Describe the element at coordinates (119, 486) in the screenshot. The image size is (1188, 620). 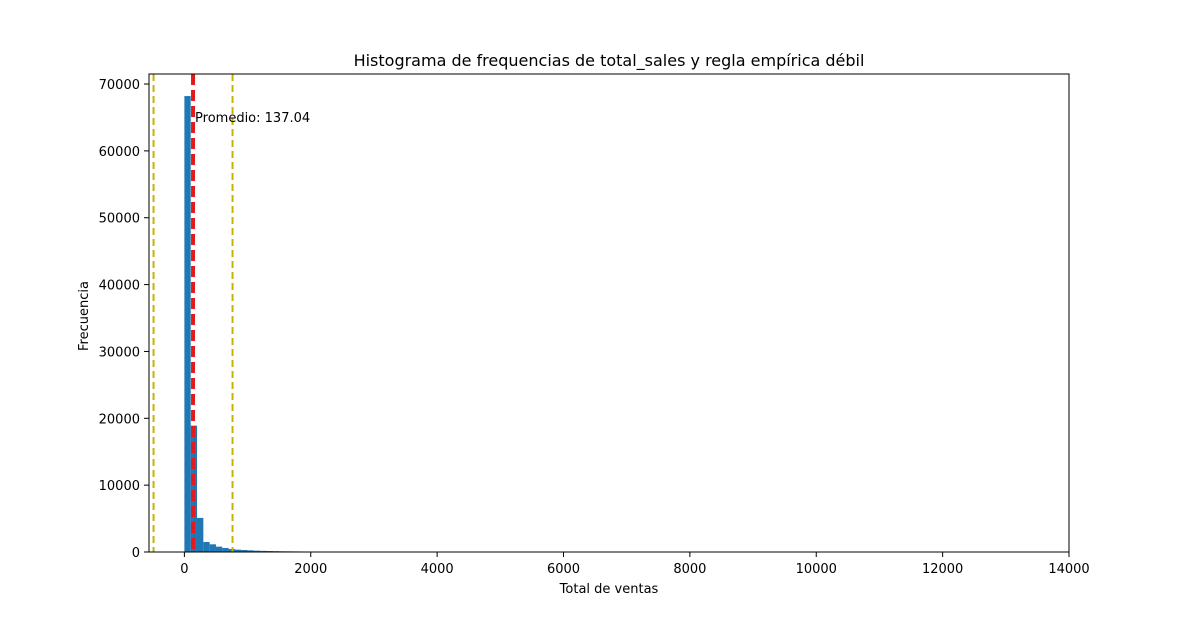
I see `y-tick-label: 10000` at that location.